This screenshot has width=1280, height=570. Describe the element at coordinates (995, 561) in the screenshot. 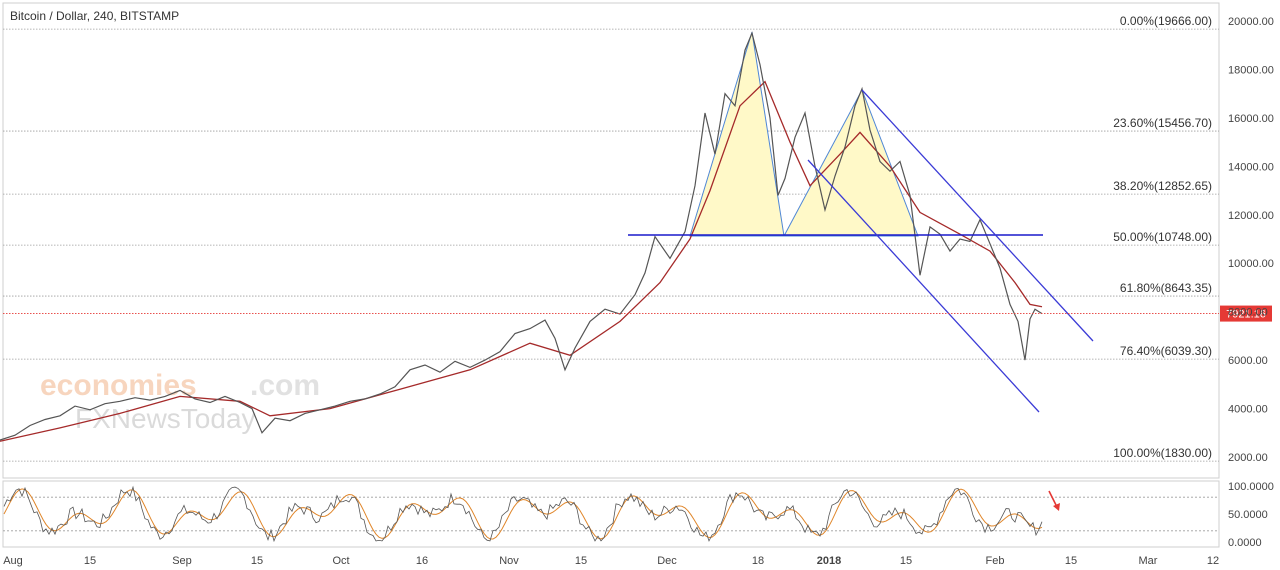

I see `x-tick-label: Feb` at that location.